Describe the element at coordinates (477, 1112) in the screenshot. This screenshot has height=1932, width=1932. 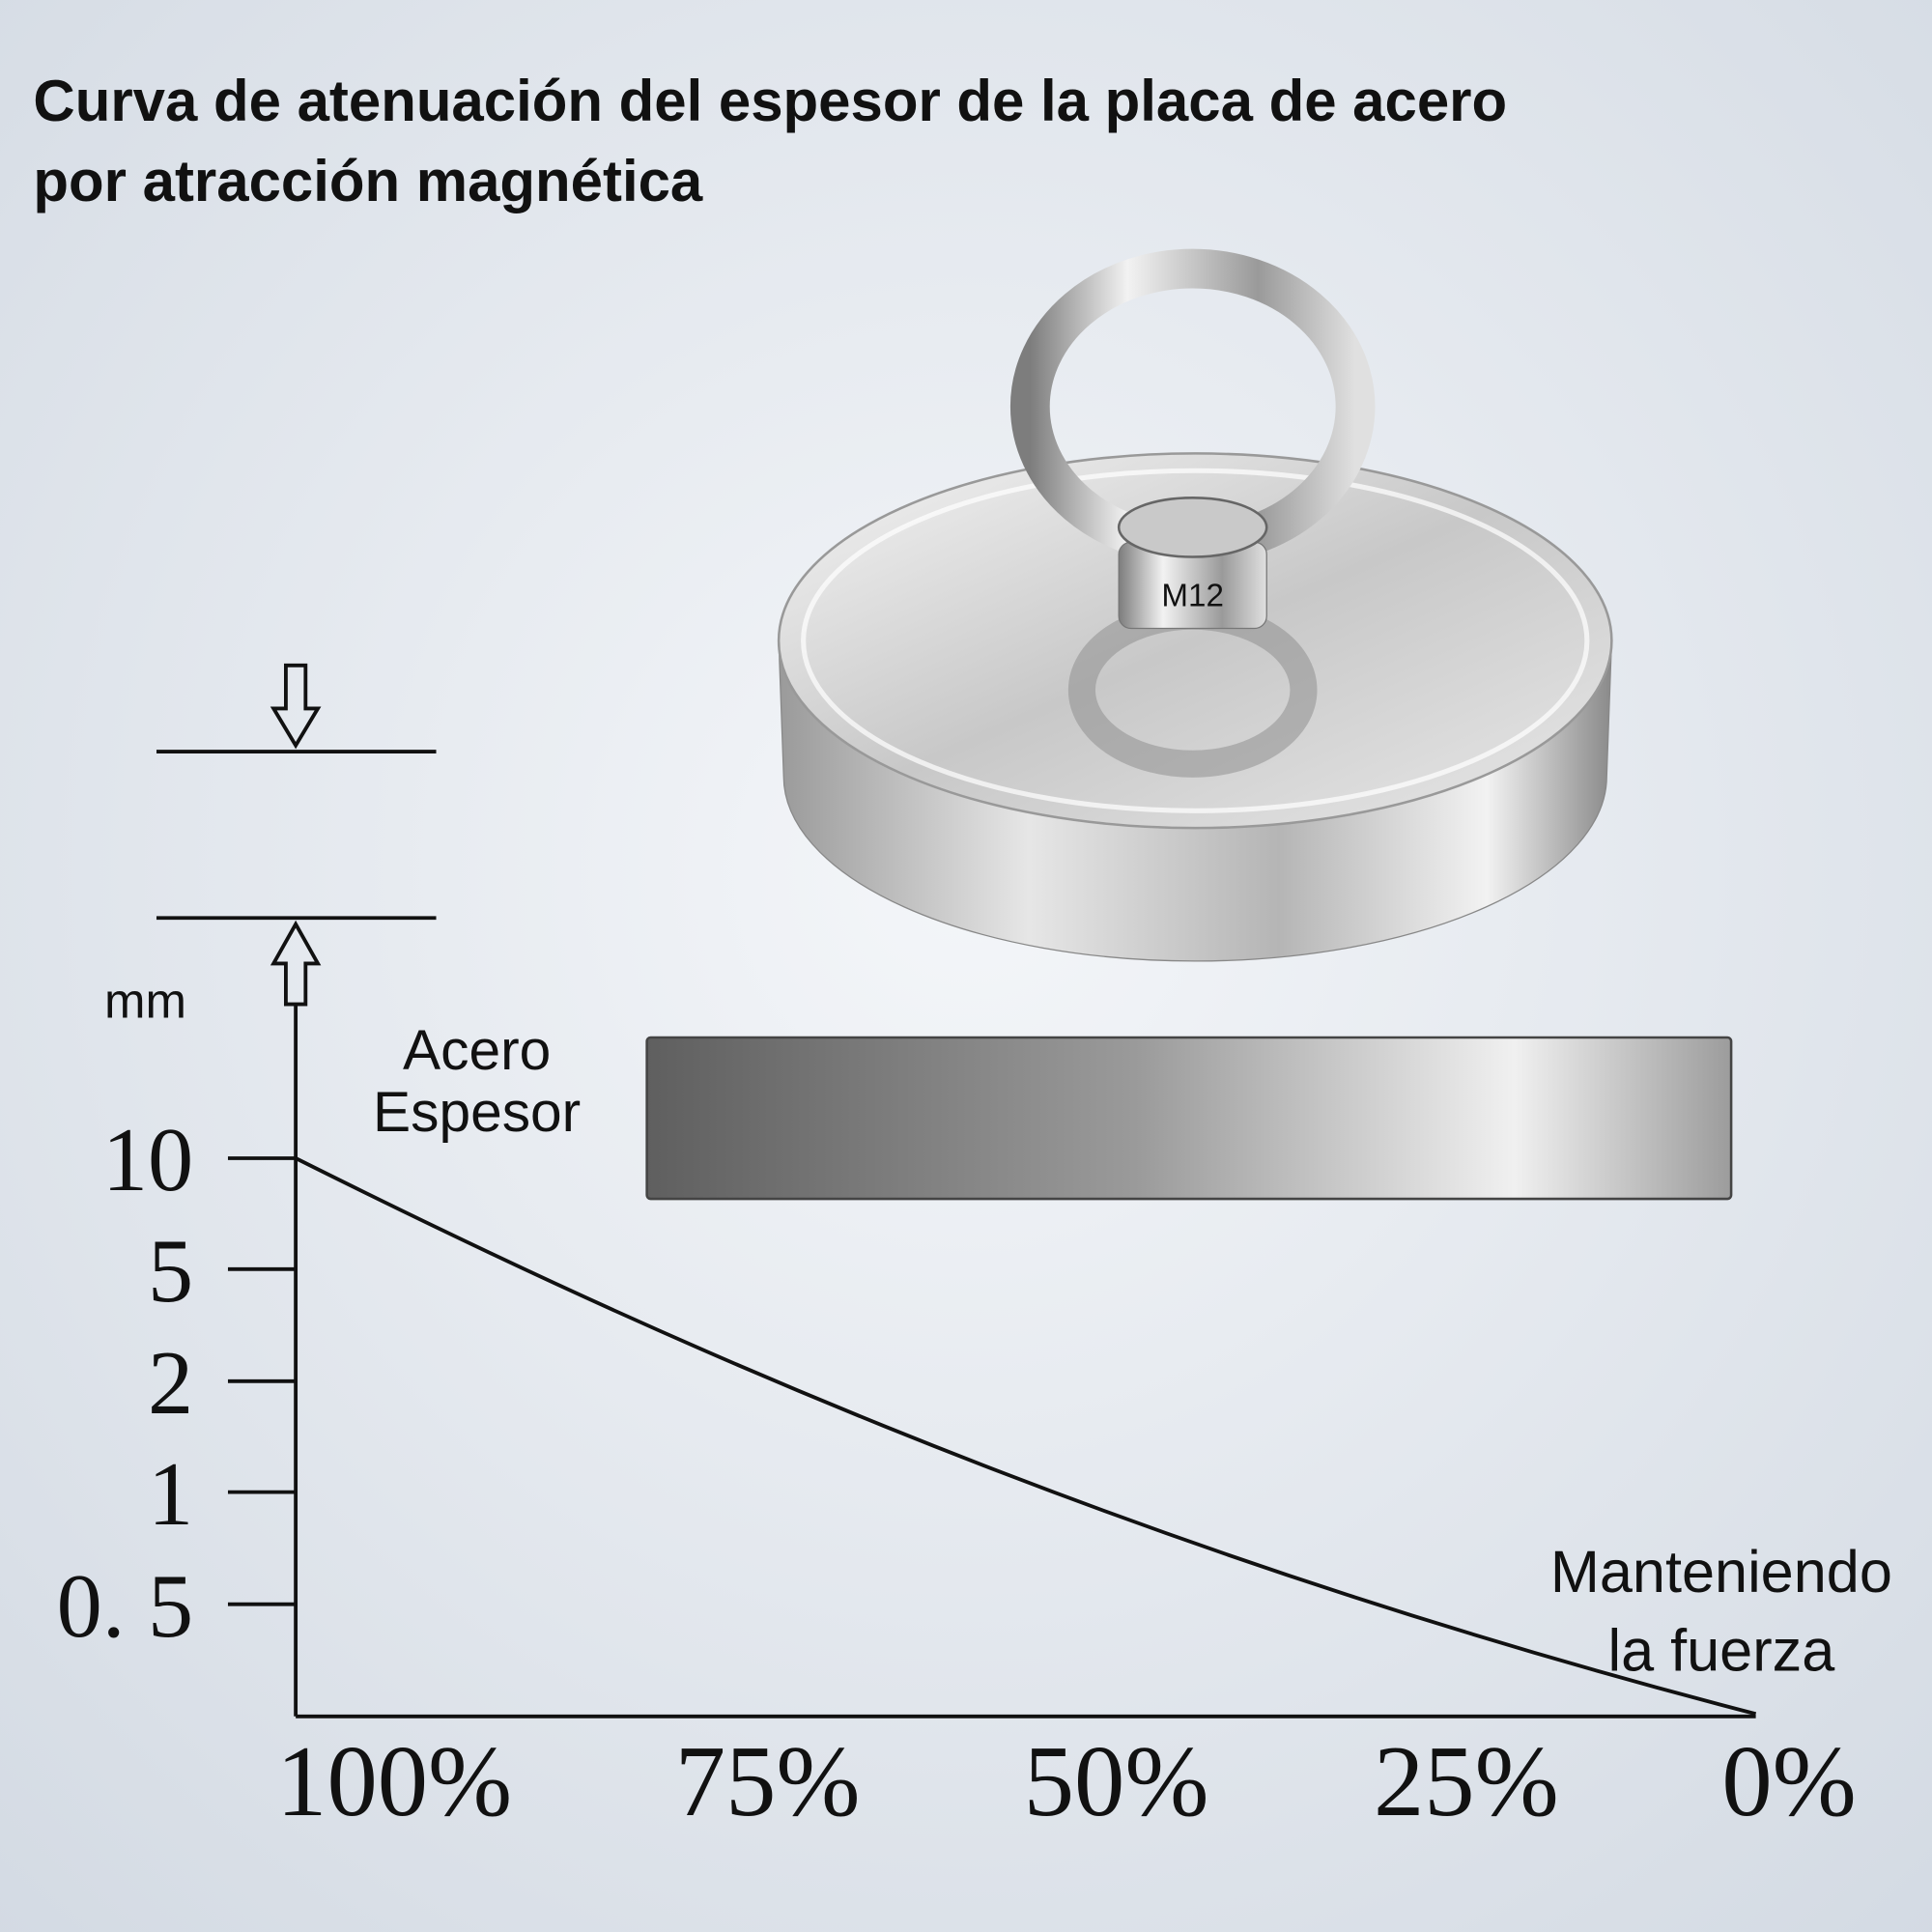
I see `steel-label: Espesor` at that location.